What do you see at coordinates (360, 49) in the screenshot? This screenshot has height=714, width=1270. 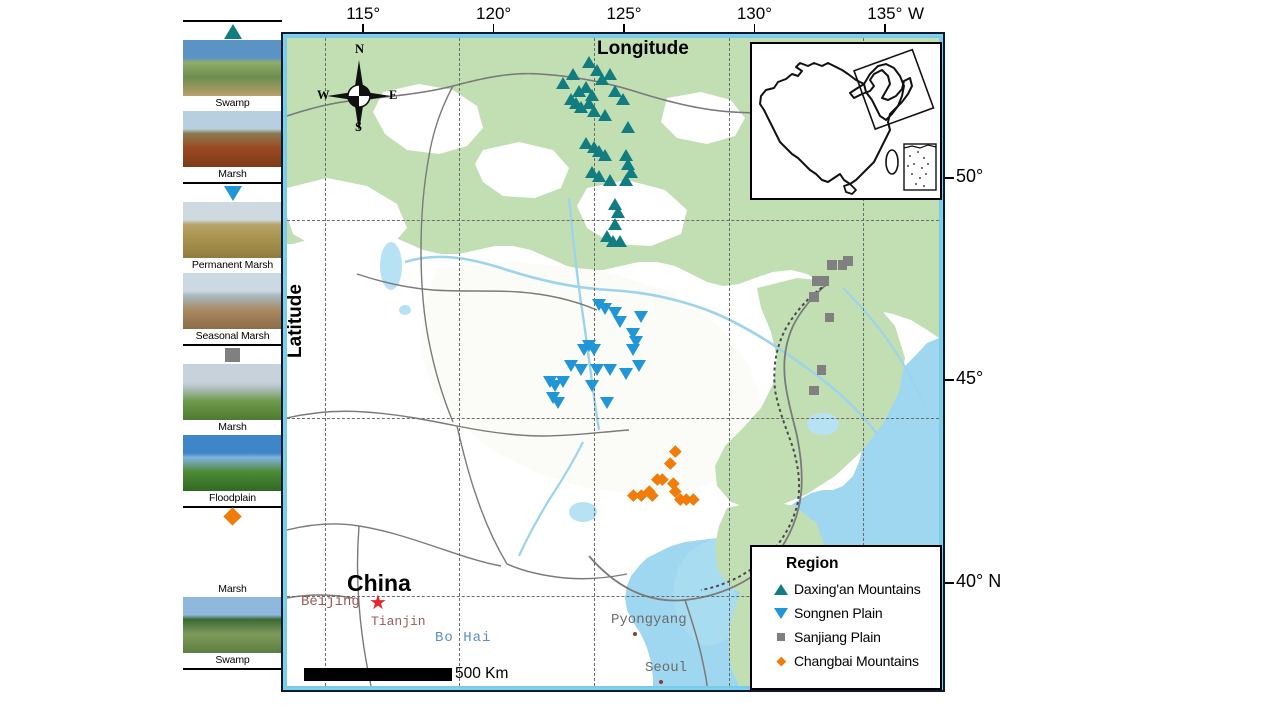 I see `compass-north-label: N` at bounding box center [360, 49].